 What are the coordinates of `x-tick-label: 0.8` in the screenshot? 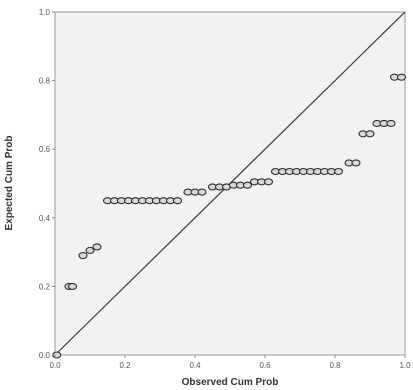 It's located at (335, 365).